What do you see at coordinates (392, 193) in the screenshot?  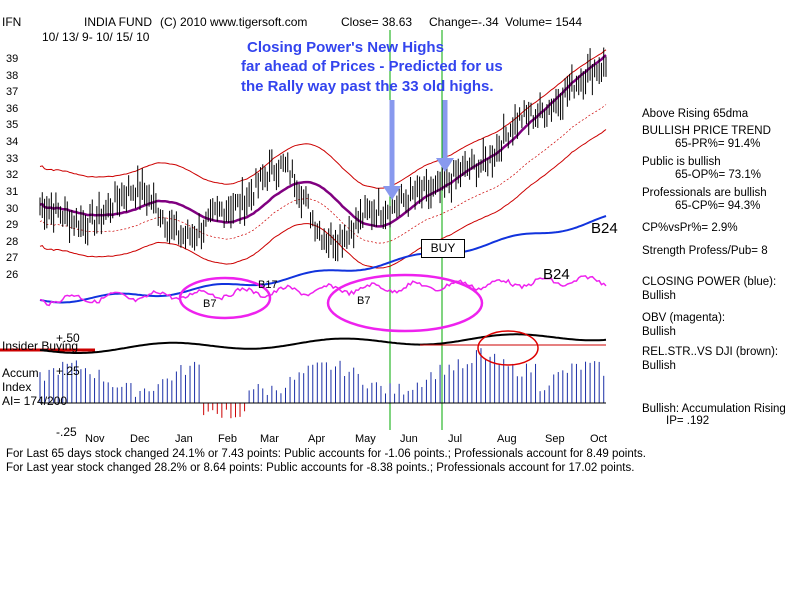 I see `annotation-arrow-1-head` at bounding box center [392, 193].